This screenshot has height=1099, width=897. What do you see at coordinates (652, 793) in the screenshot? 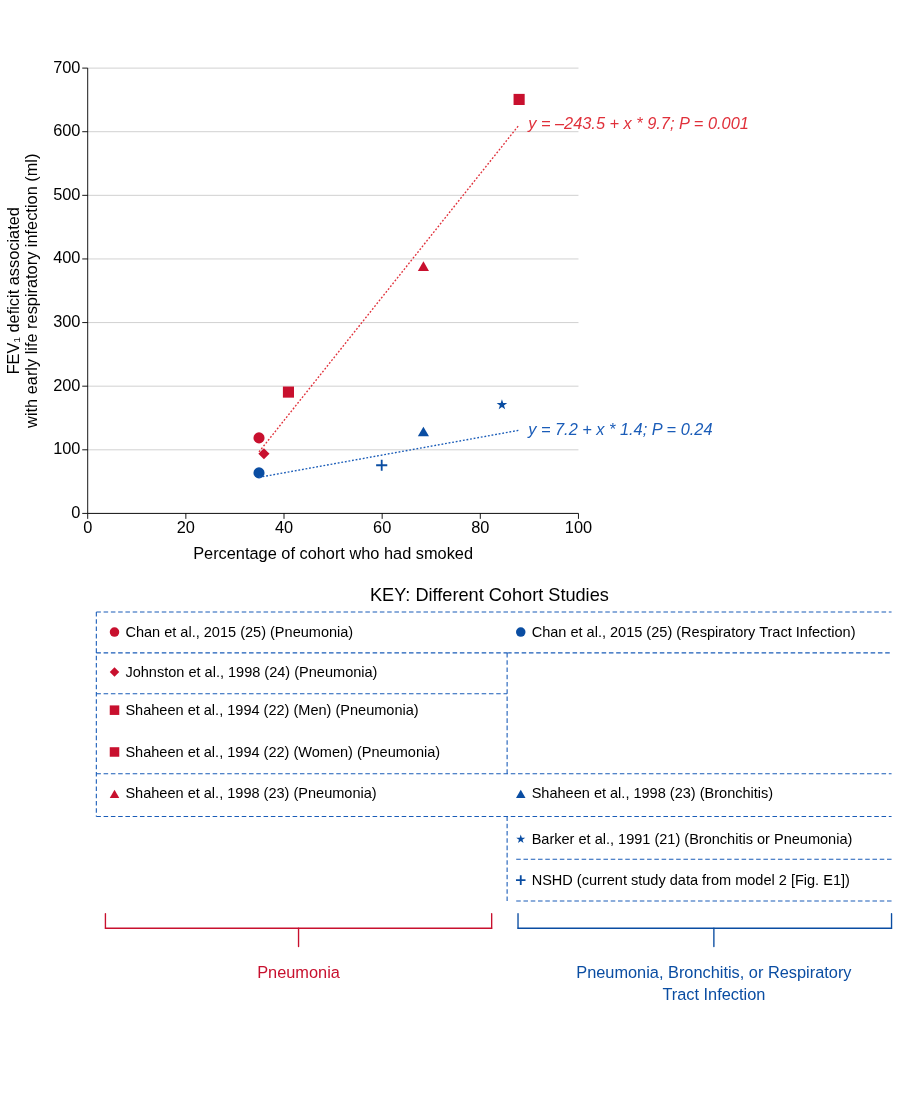
I see `legend-label: Shaheen et al., 1998 (23) (Bronchitis)` at bounding box center [652, 793].